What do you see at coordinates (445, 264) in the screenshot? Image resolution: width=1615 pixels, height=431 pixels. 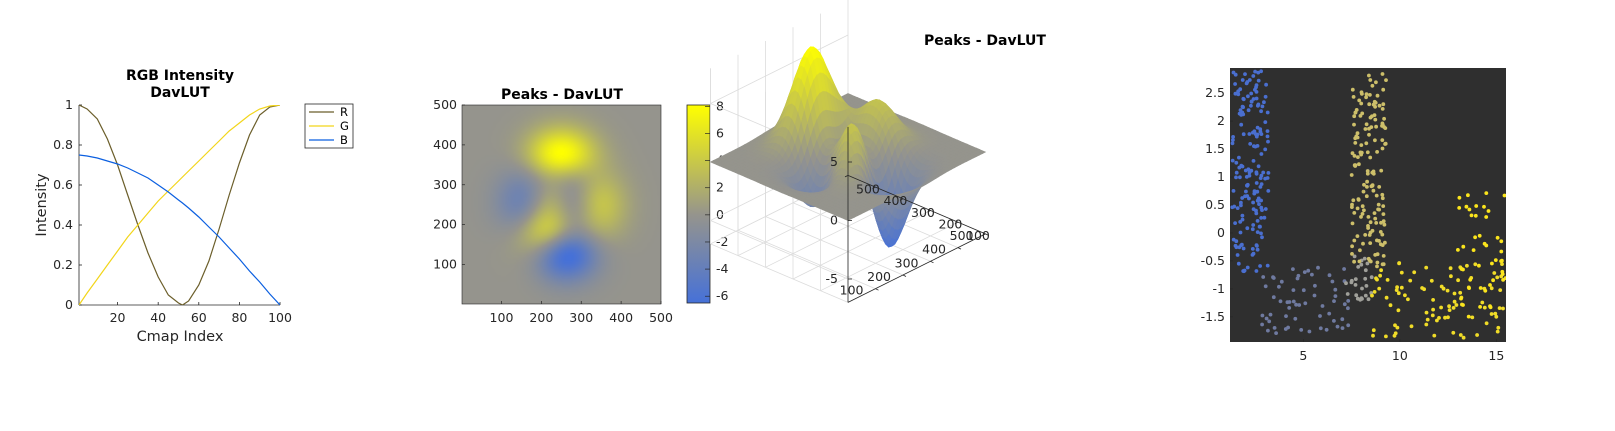 I see `chart2-ytick-label: 100` at bounding box center [445, 264].